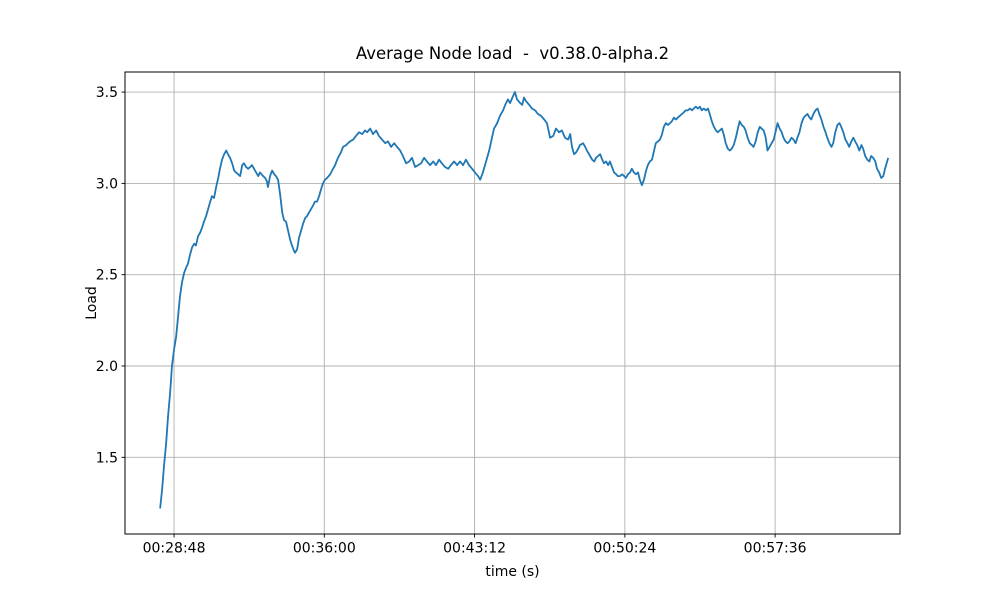  I want to click on x-tick-label: 00:28:48, so click(174, 549).